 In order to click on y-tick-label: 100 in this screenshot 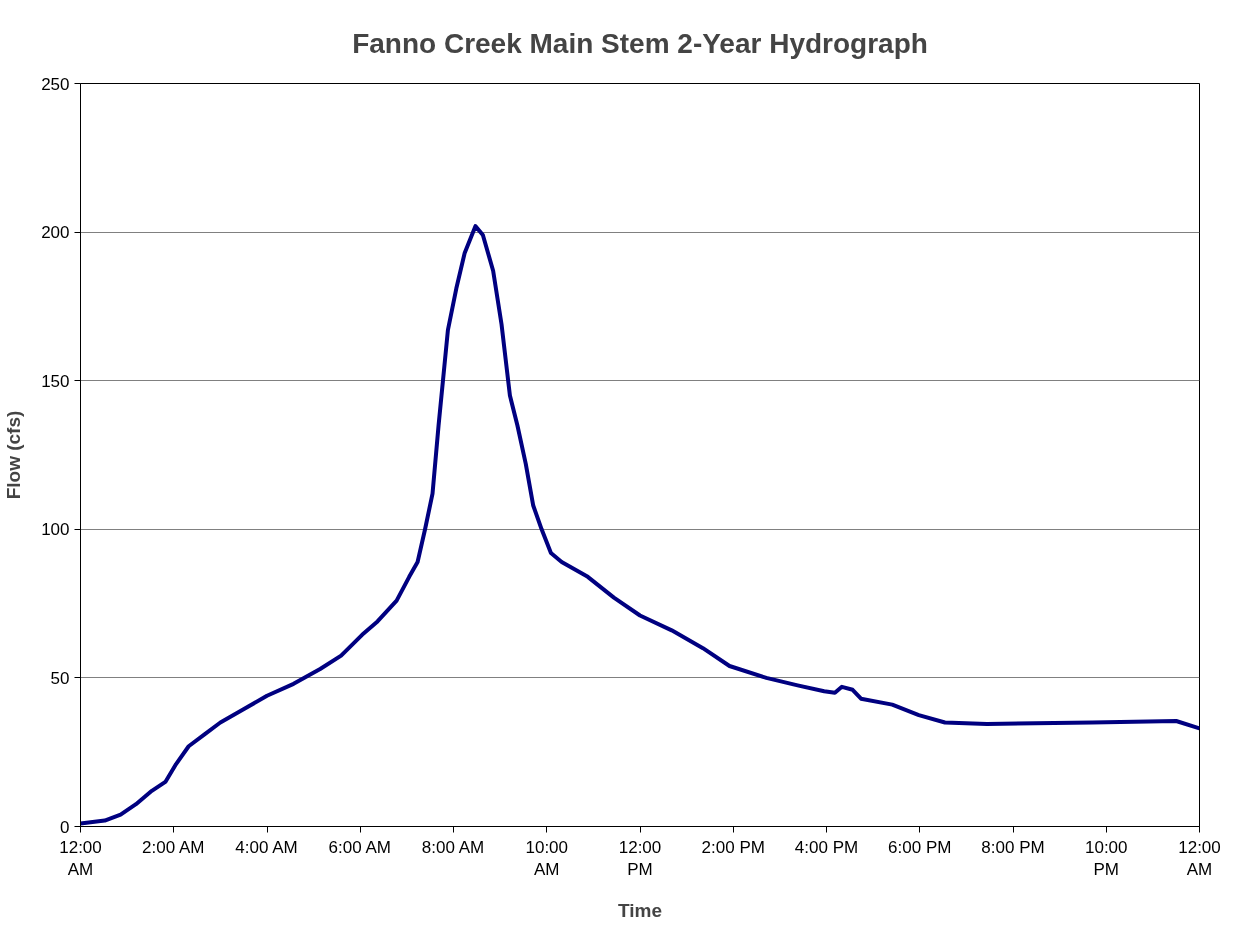, I will do `click(55, 530)`.